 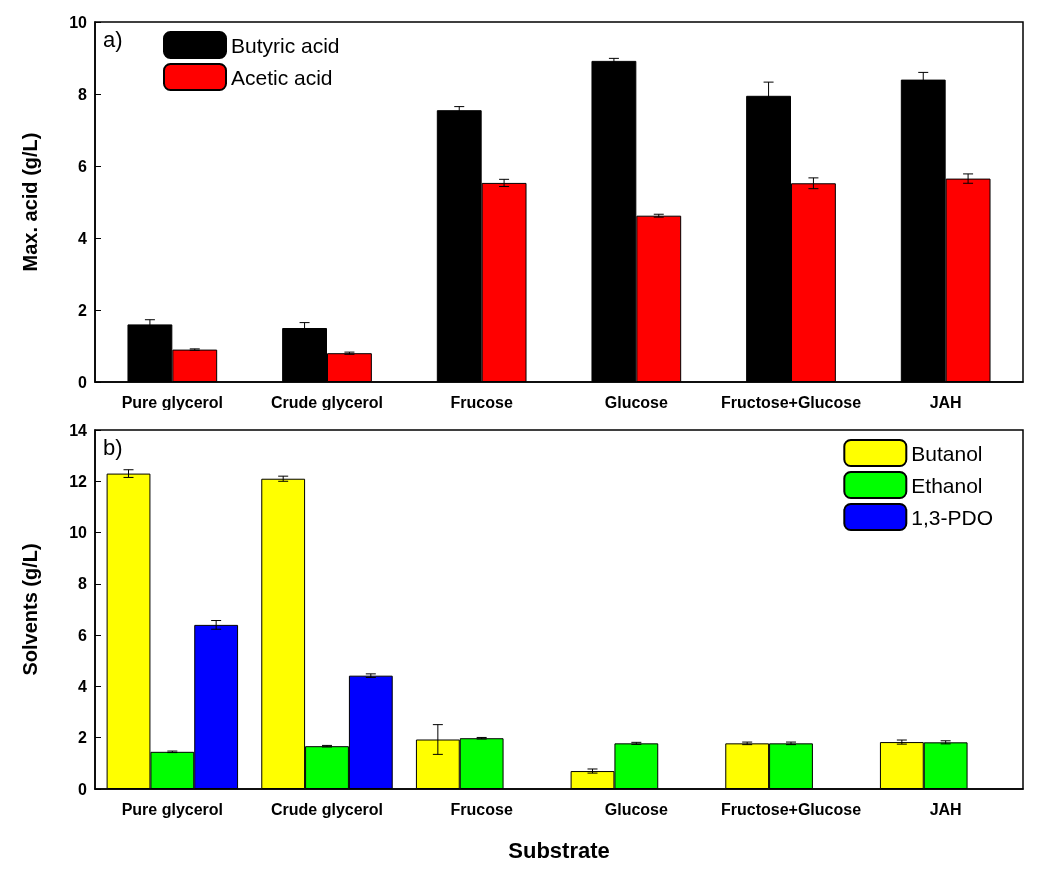 What do you see at coordinates (952, 517) in the screenshot?
I see `legend-label: 1,3-PDO` at bounding box center [952, 517].